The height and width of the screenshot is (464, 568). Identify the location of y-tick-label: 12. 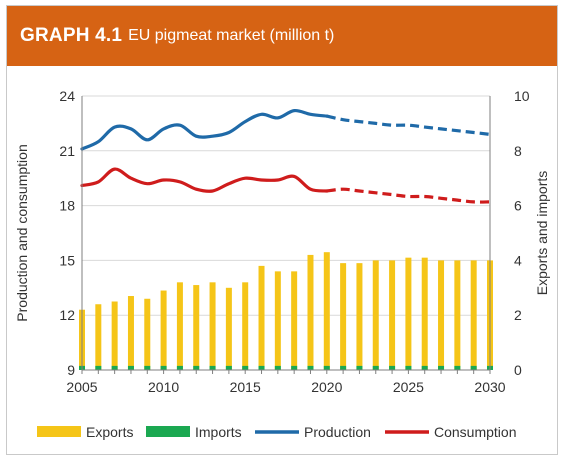
(67, 315).